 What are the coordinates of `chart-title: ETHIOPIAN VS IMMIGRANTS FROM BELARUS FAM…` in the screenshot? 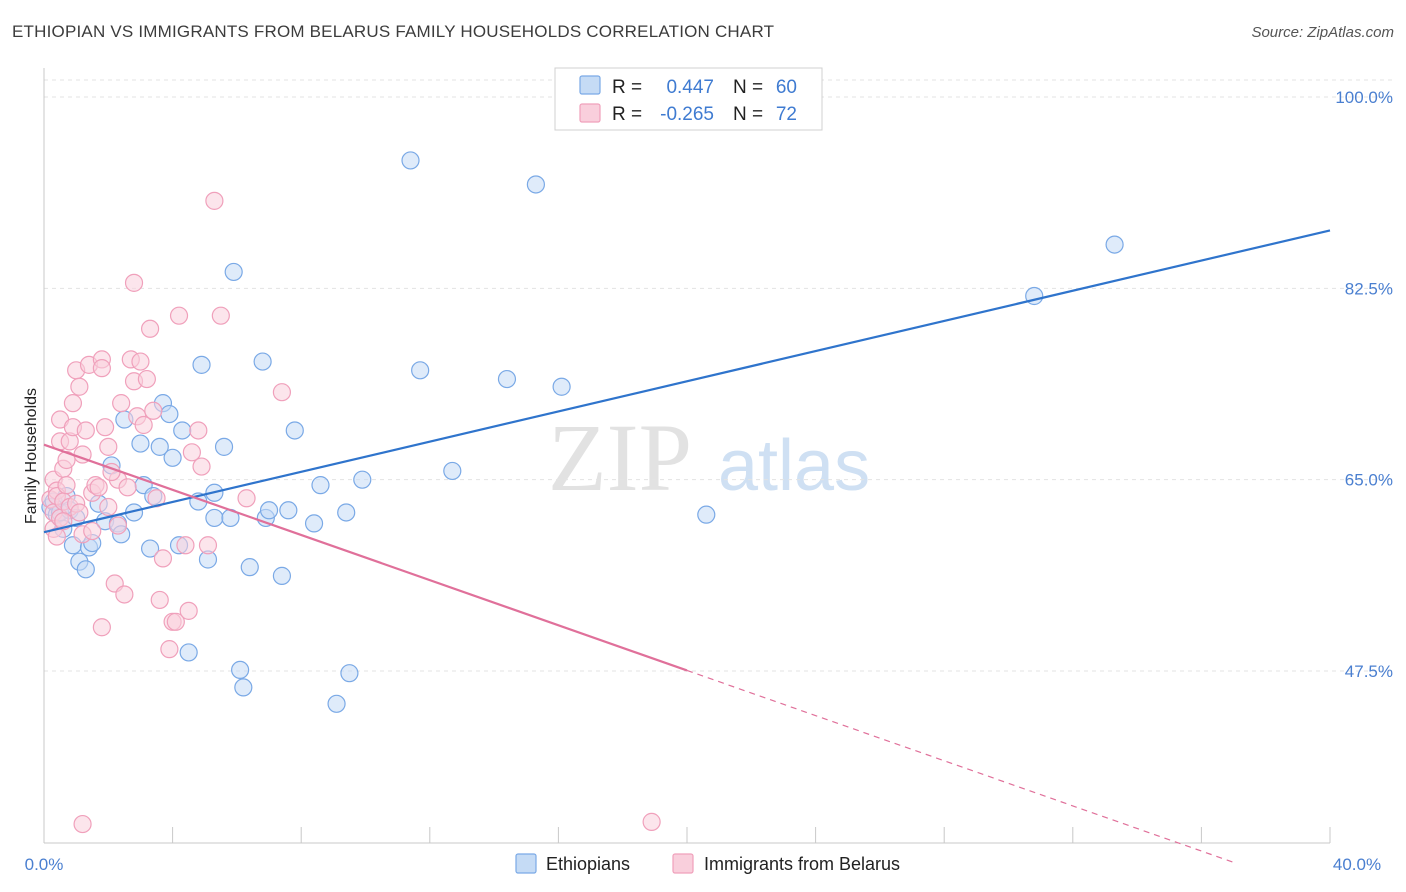 It's located at (393, 31).